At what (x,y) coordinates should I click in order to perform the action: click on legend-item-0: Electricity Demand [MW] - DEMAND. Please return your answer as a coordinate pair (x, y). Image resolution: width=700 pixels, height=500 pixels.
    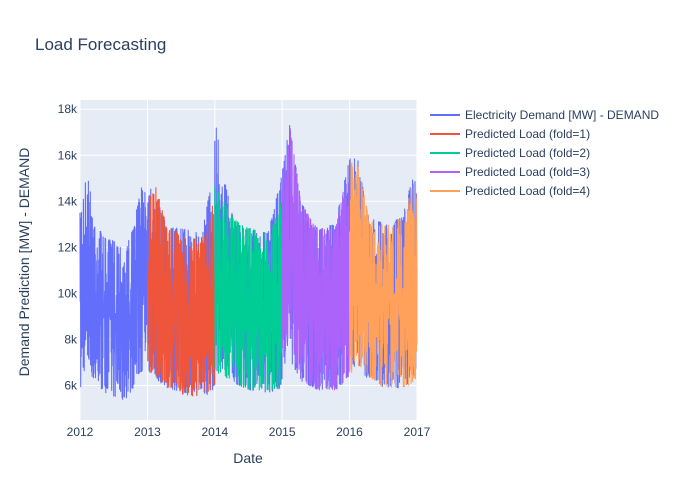
    Looking at the image, I should click on (544, 115).